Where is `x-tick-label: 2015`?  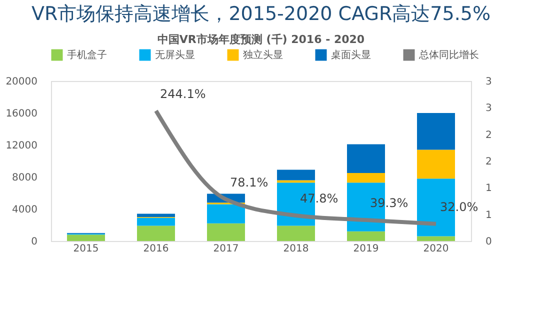 x-tick-label: 2015 is located at coordinates (86, 249).